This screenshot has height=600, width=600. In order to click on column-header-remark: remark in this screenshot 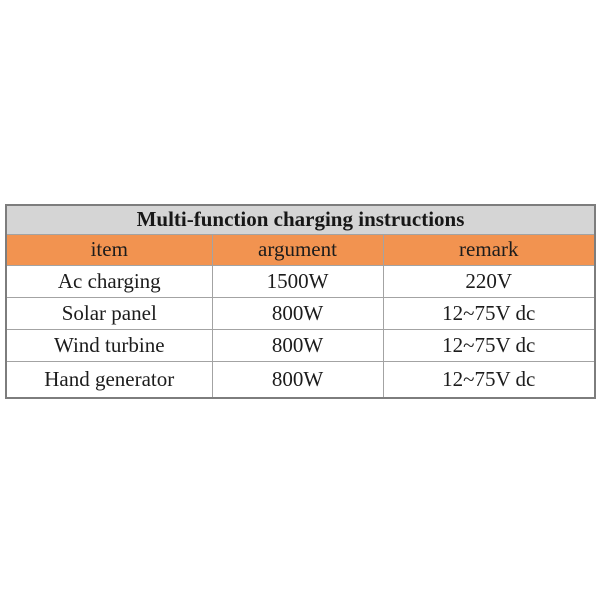, I will do `click(489, 249)`.